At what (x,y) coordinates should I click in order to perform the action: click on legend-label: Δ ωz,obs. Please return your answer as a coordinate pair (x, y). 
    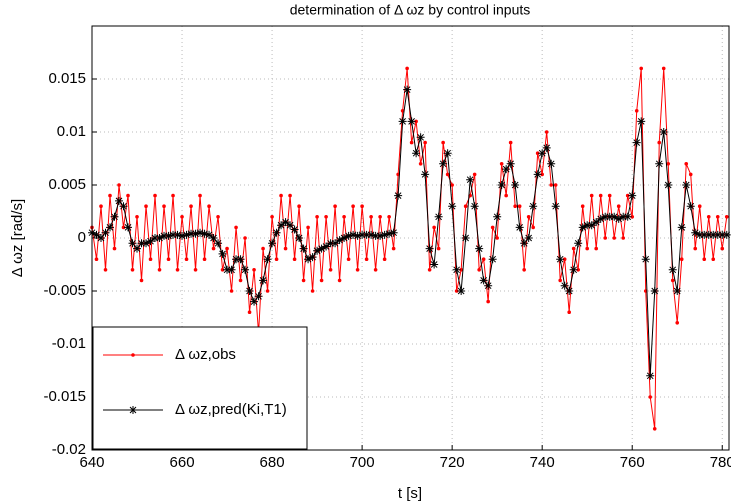
    Looking at the image, I should click on (205, 354).